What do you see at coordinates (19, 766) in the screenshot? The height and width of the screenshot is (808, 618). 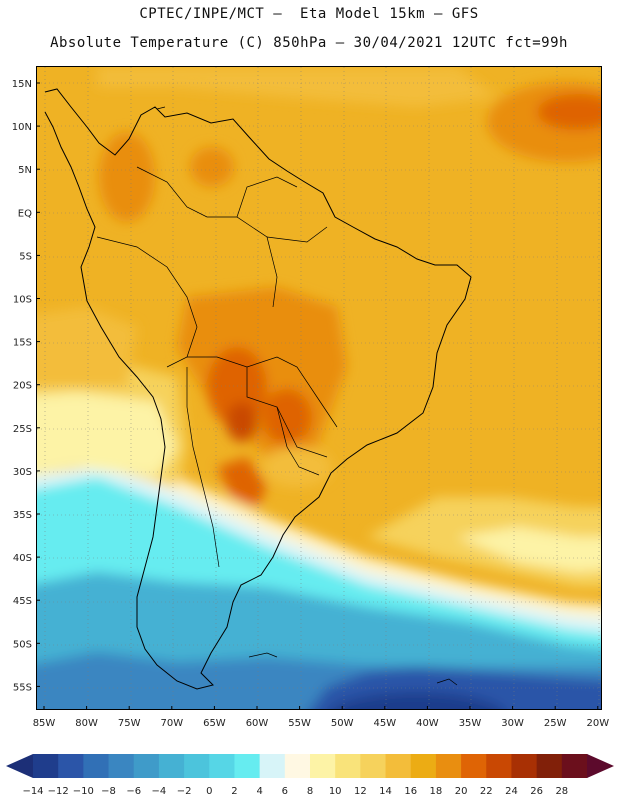 I see `colorbar-low-arrow` at bounding box center [19, 766].